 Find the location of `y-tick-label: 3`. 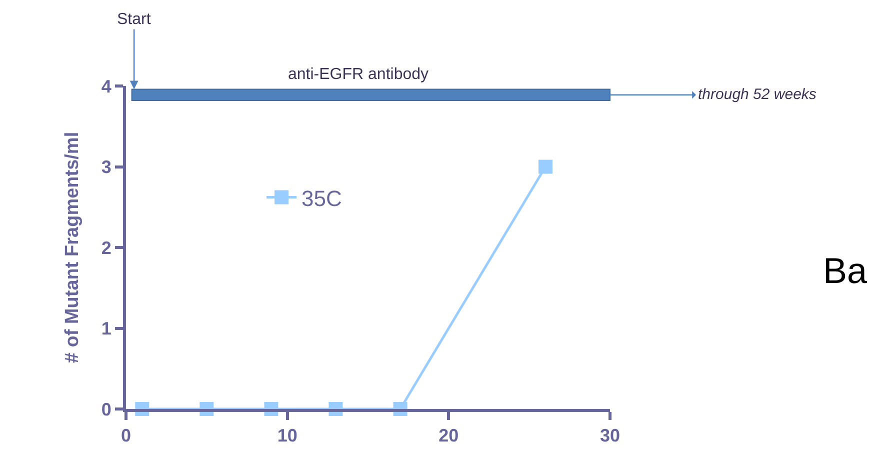

y-tick-label: 3 is located at coordinates (106, 167).